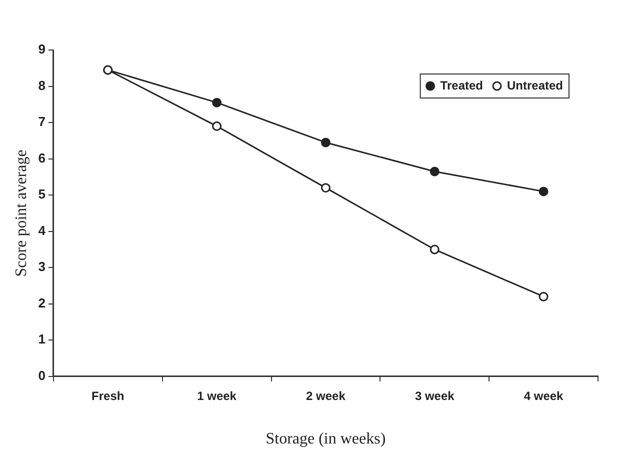 The height and width of the screenshot is (463, 627). I want to click on y-tick-label: 6, so click(42, 158).